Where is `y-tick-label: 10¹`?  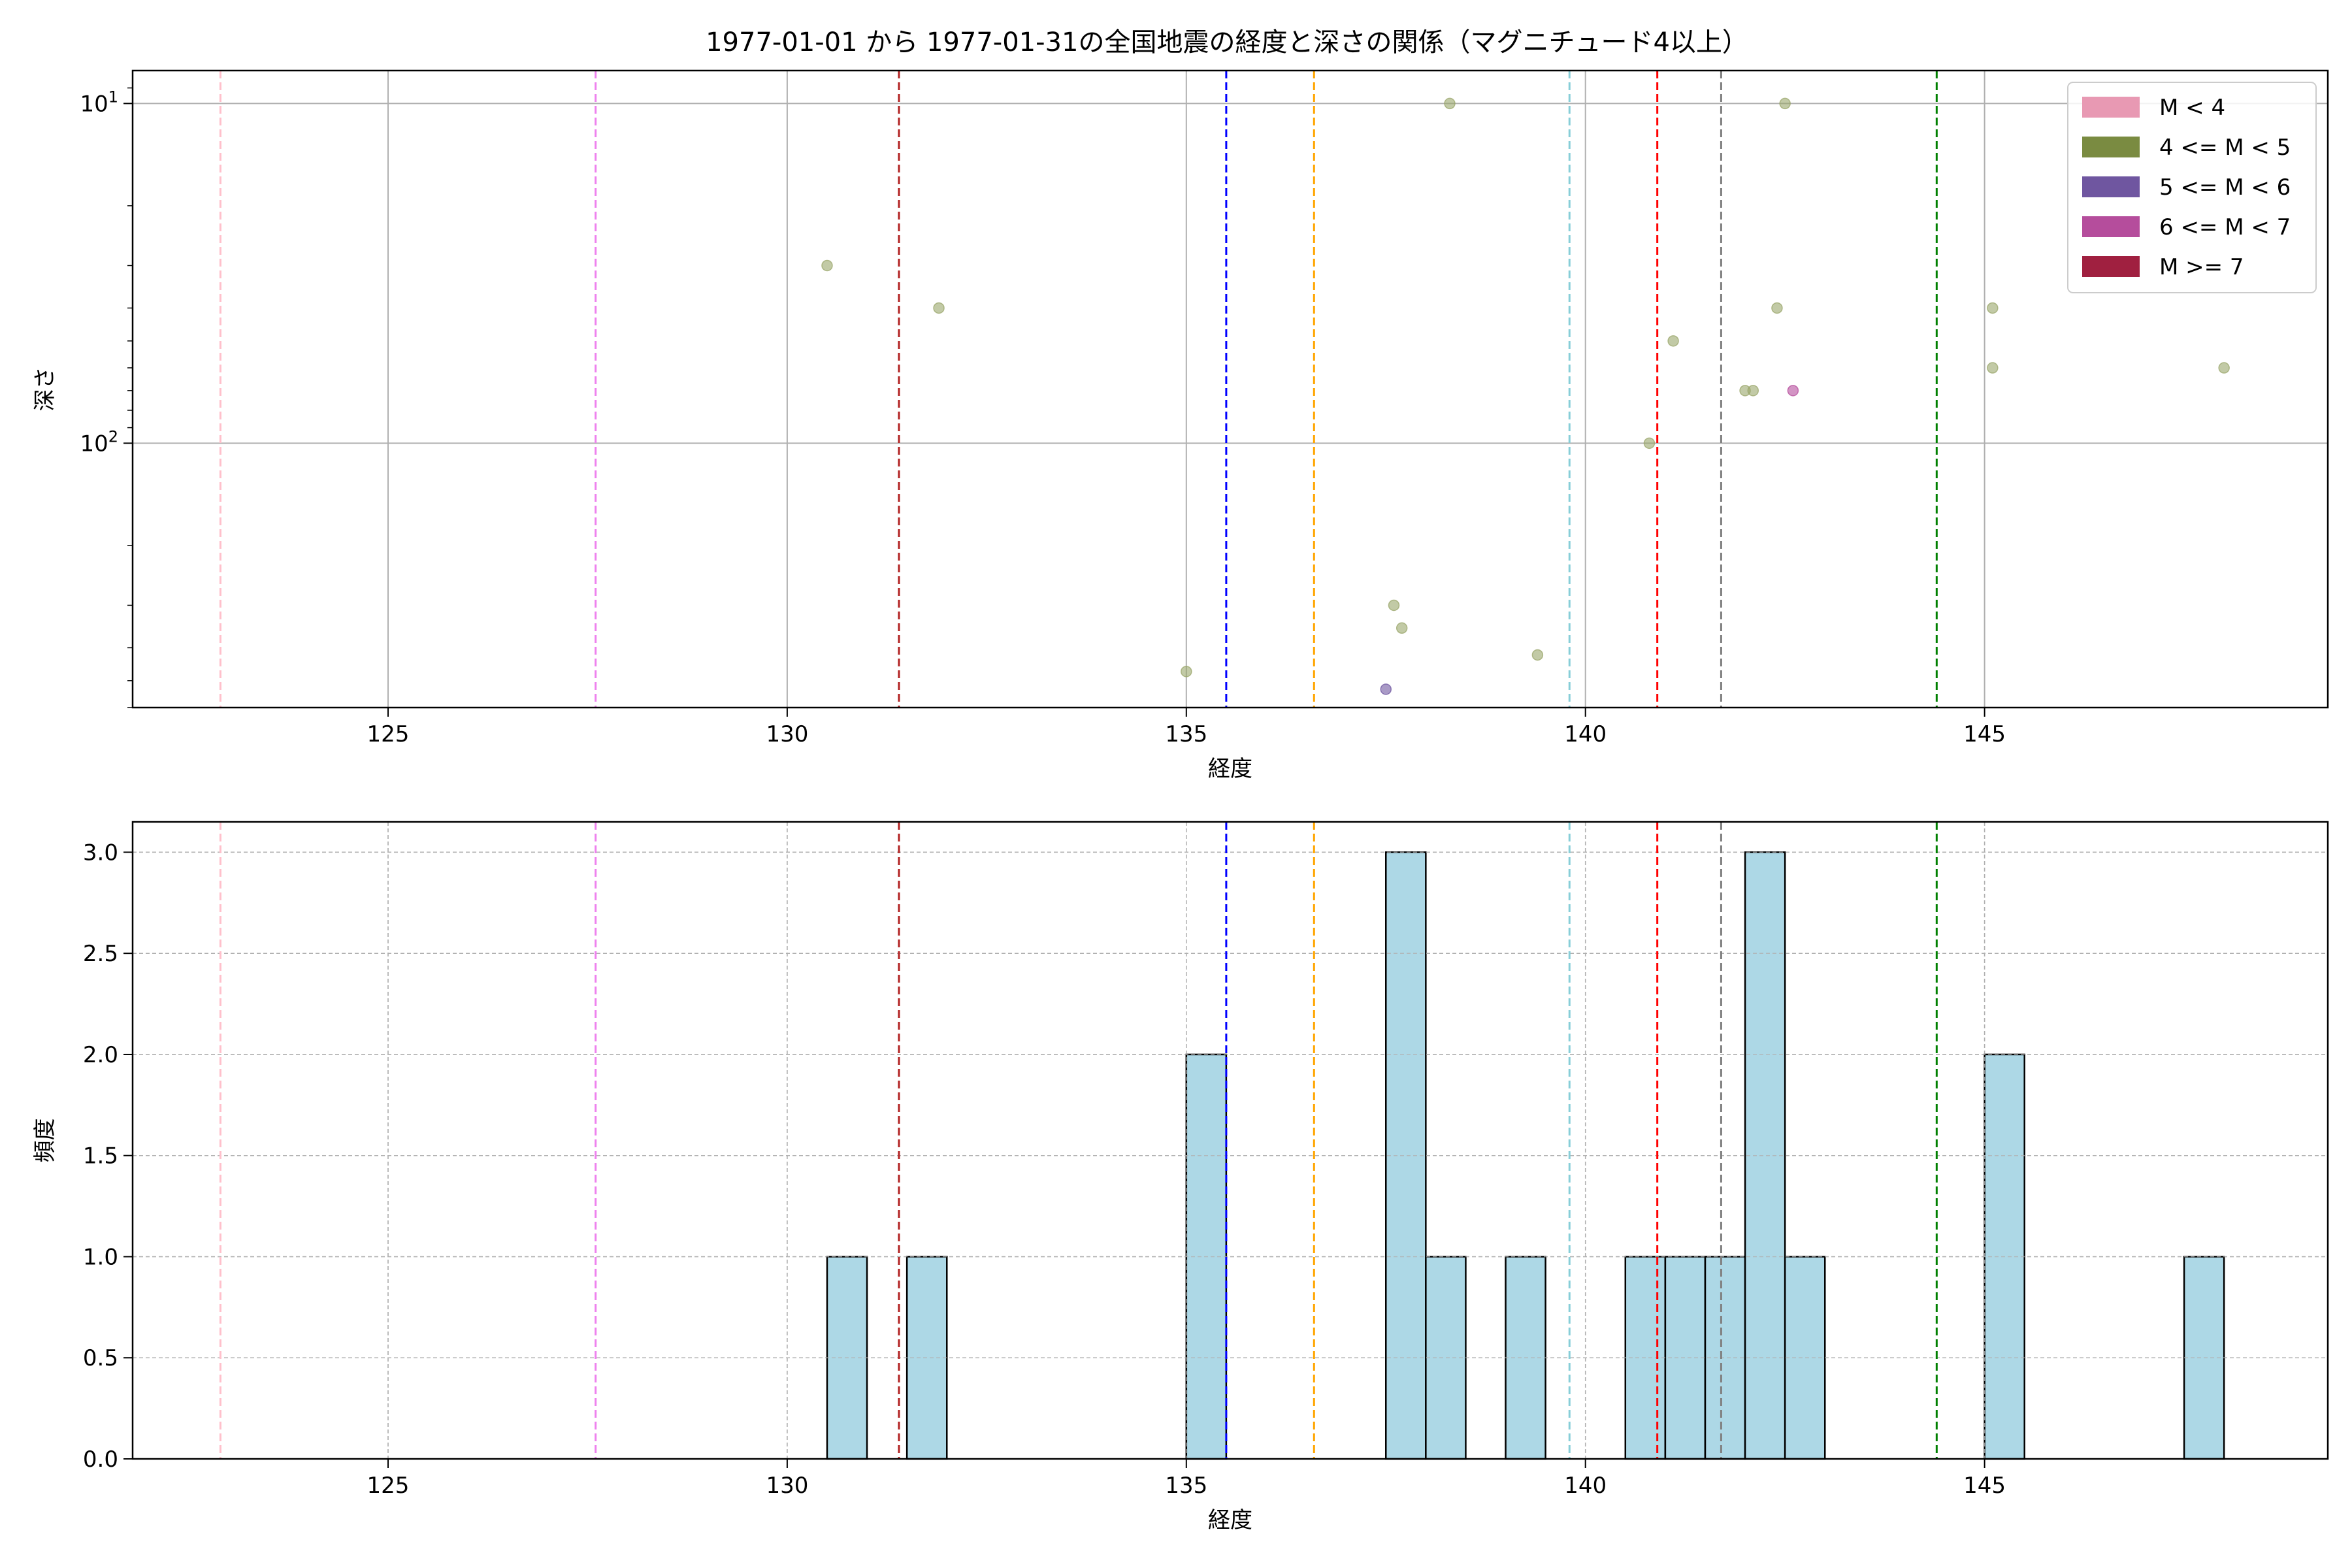 y-tick-label: 10¹ is located at coordinates (99, 102).